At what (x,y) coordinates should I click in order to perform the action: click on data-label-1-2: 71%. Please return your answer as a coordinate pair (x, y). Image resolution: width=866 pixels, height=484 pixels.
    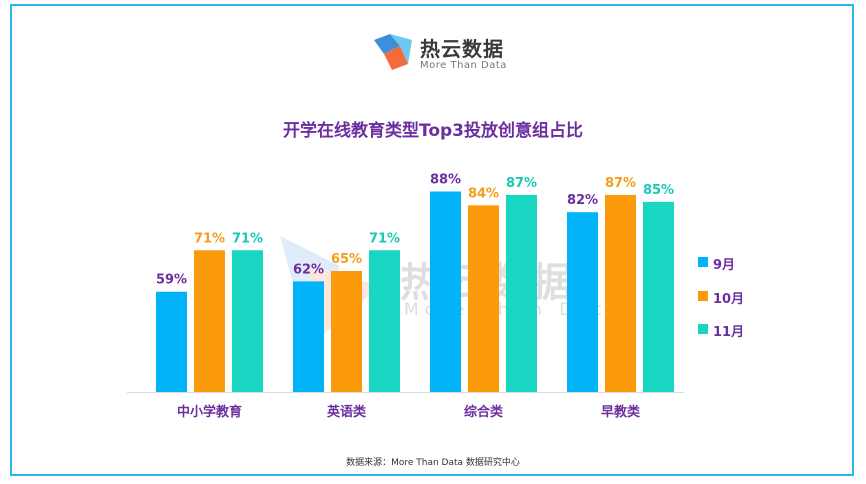
    Looking at the image, I should click on (384, 238).